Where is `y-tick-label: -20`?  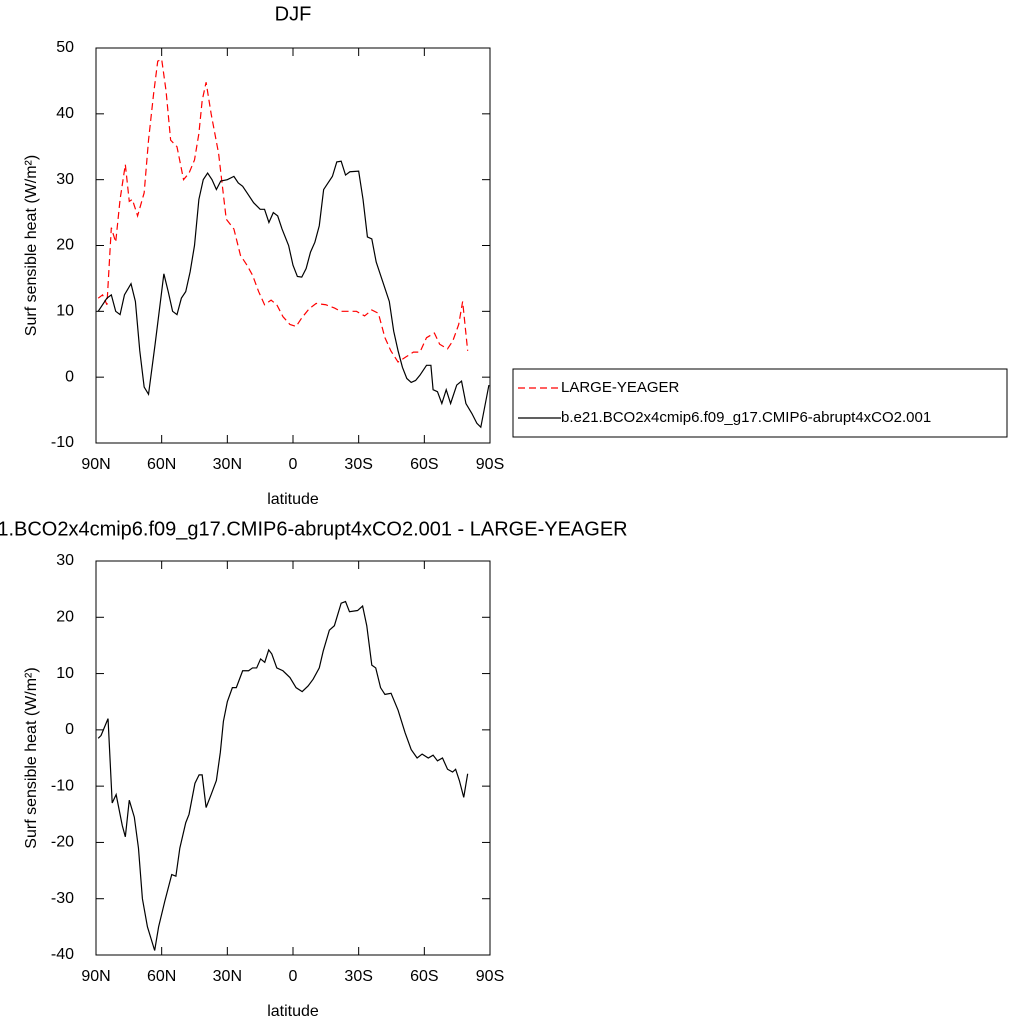 y-tick-label: -20 is located at coordinates (62, 842).